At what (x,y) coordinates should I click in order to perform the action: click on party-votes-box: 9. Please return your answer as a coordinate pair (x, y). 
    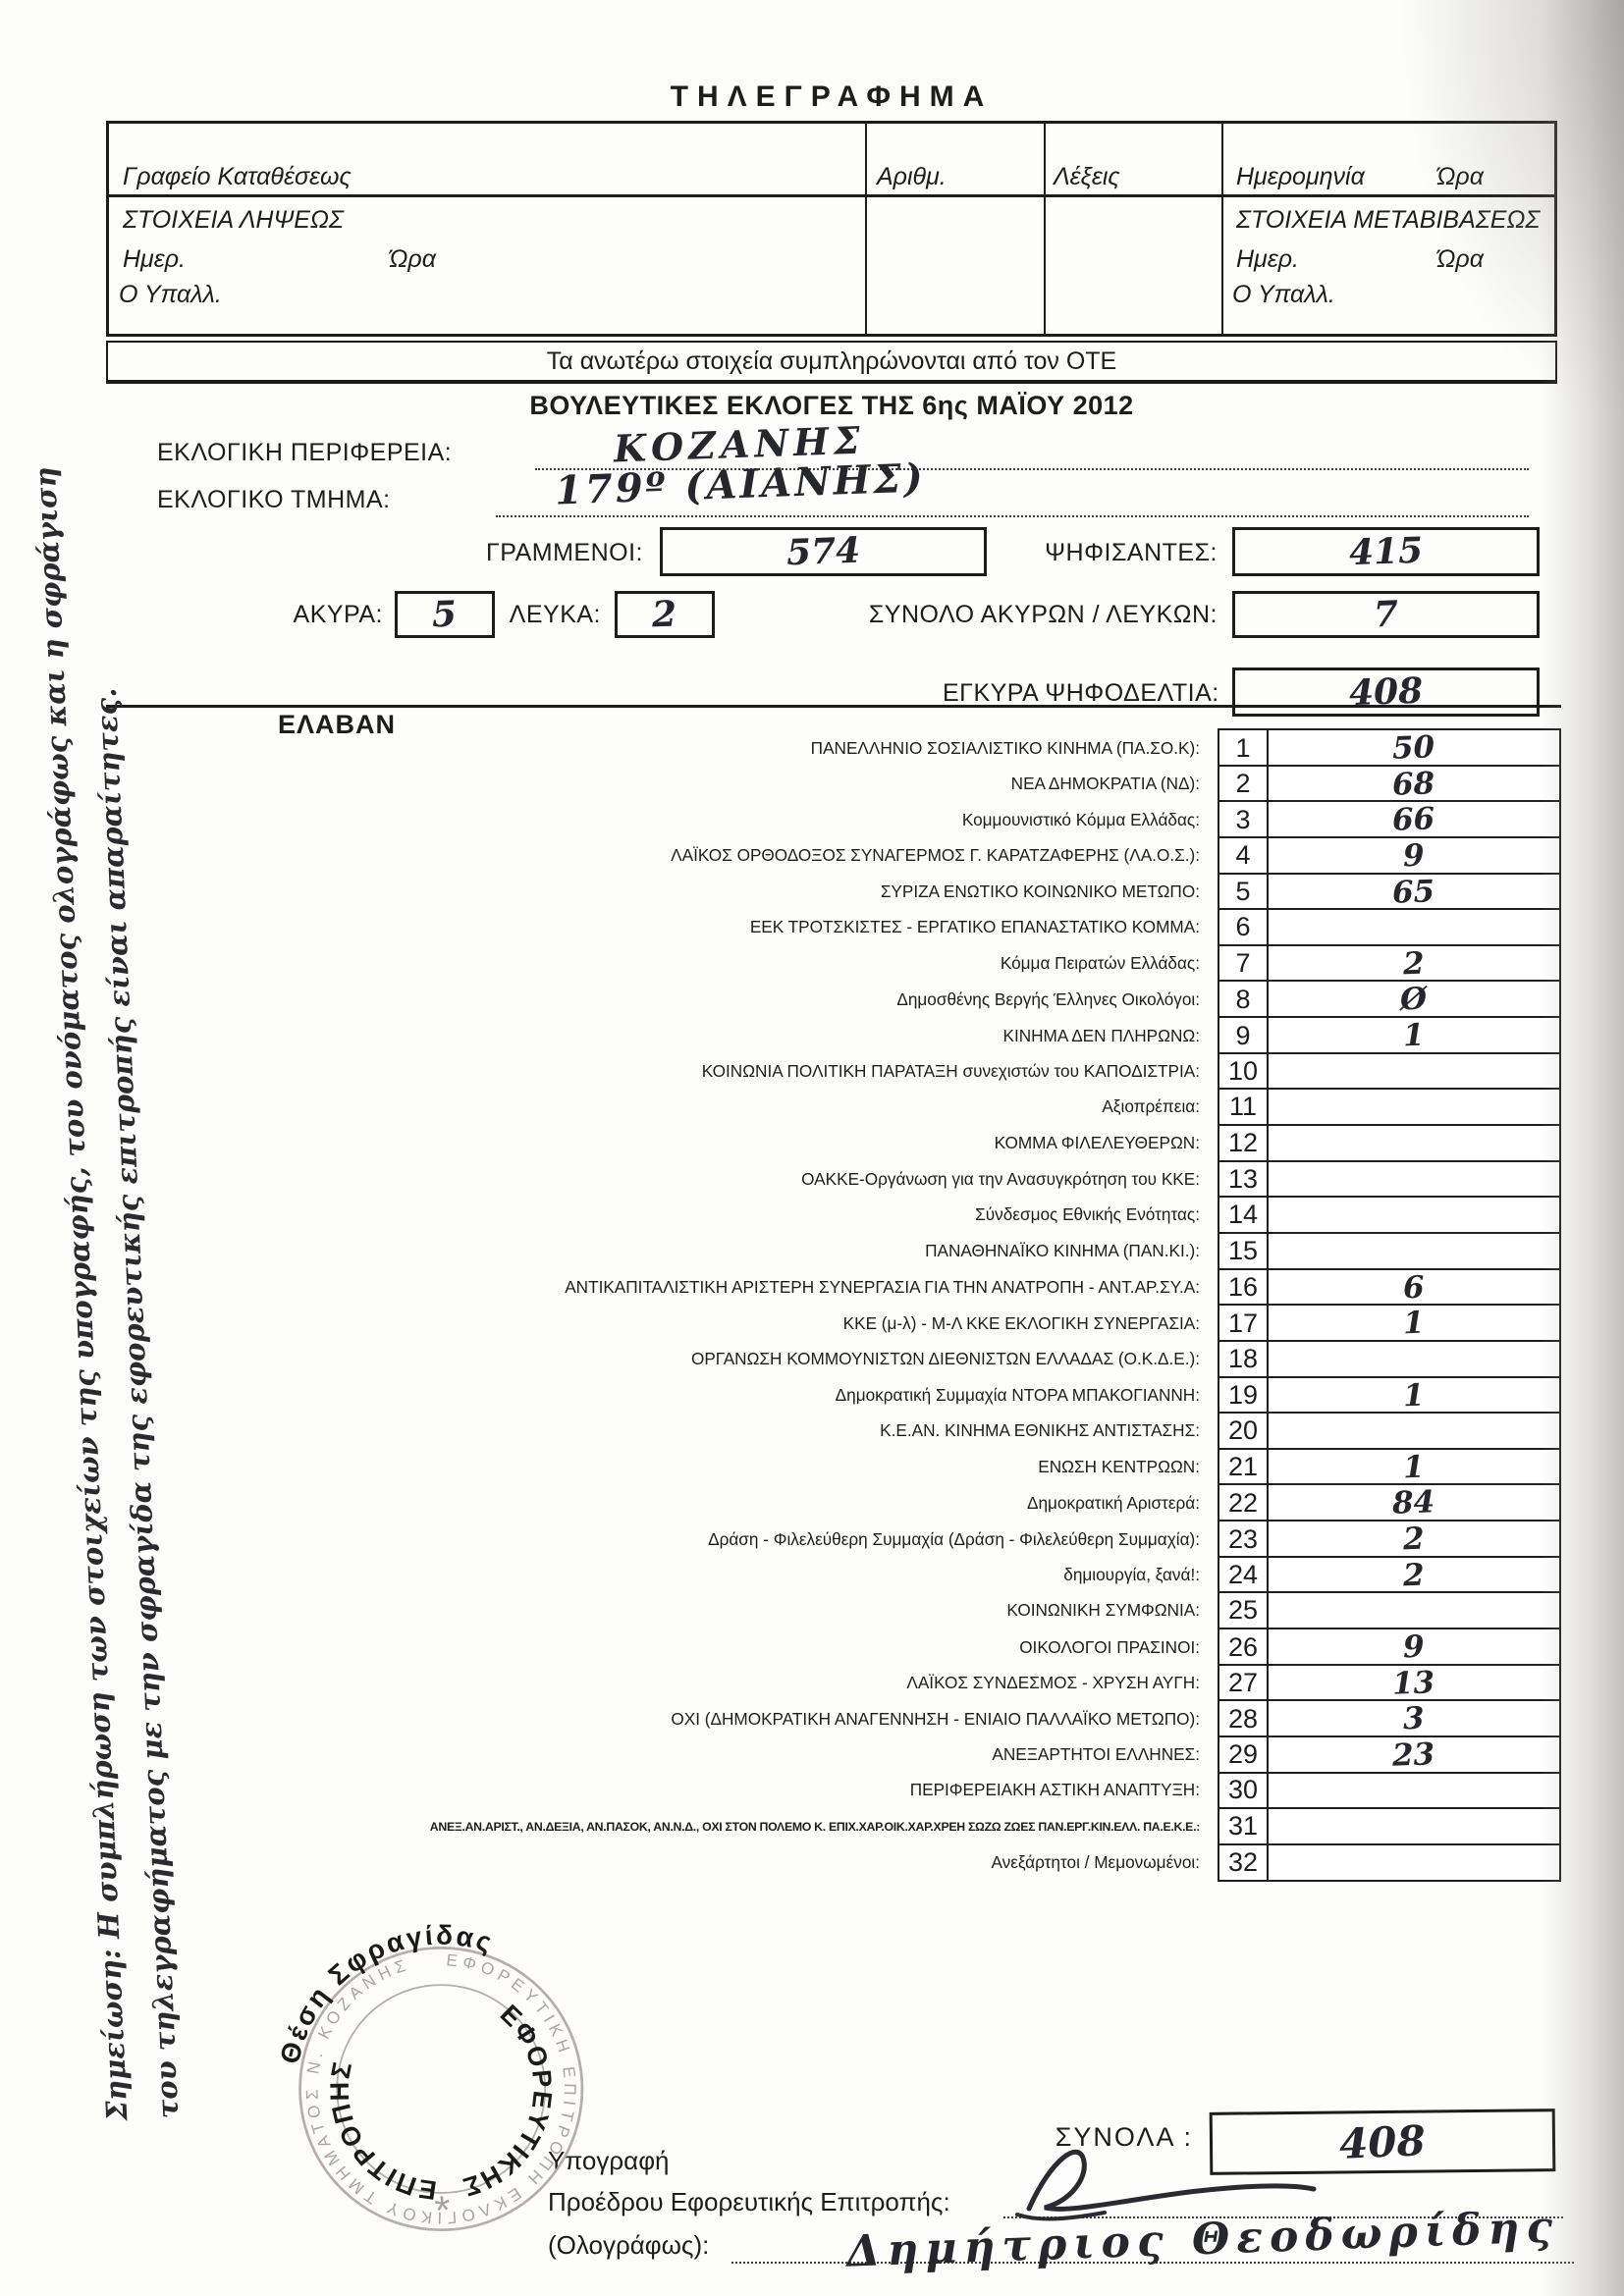
    Looking at the image, I should click on (1414, 1648).